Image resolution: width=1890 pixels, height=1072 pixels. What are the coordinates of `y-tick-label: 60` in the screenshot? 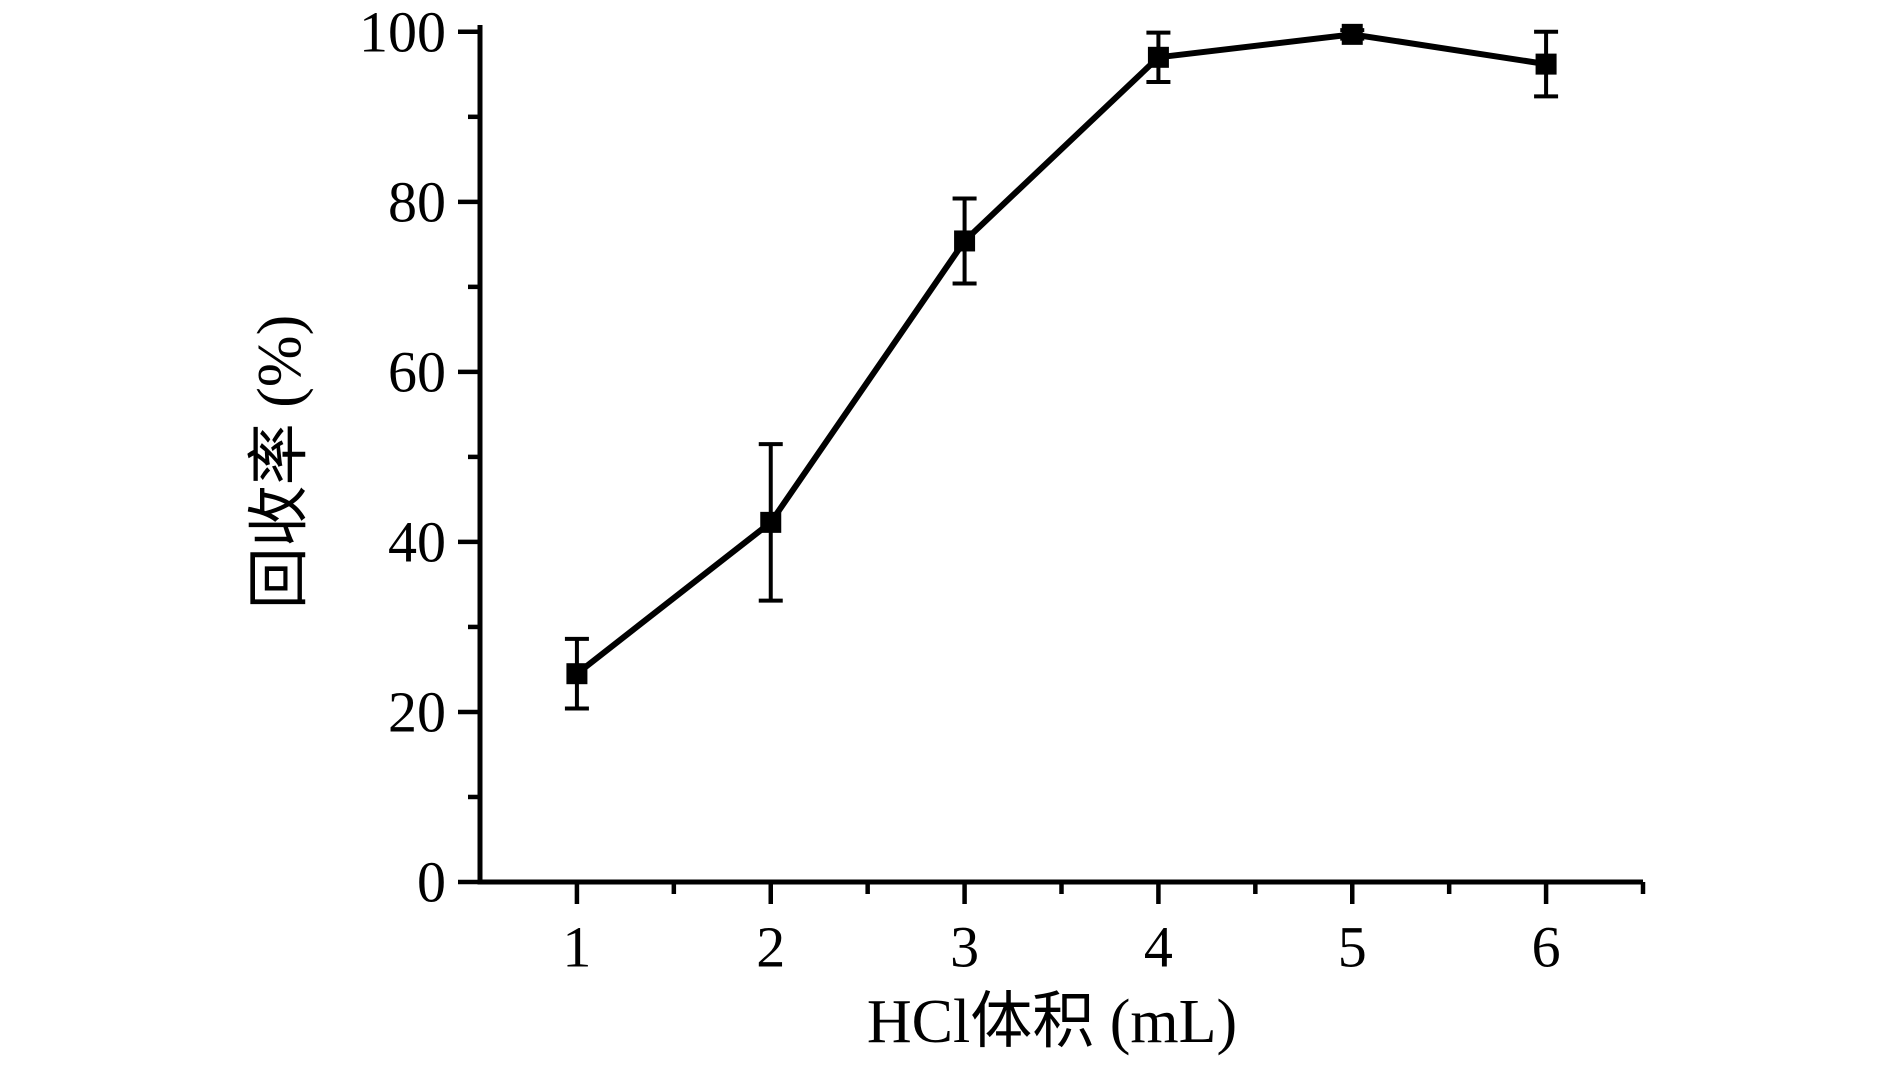 It's located at (417, 371).